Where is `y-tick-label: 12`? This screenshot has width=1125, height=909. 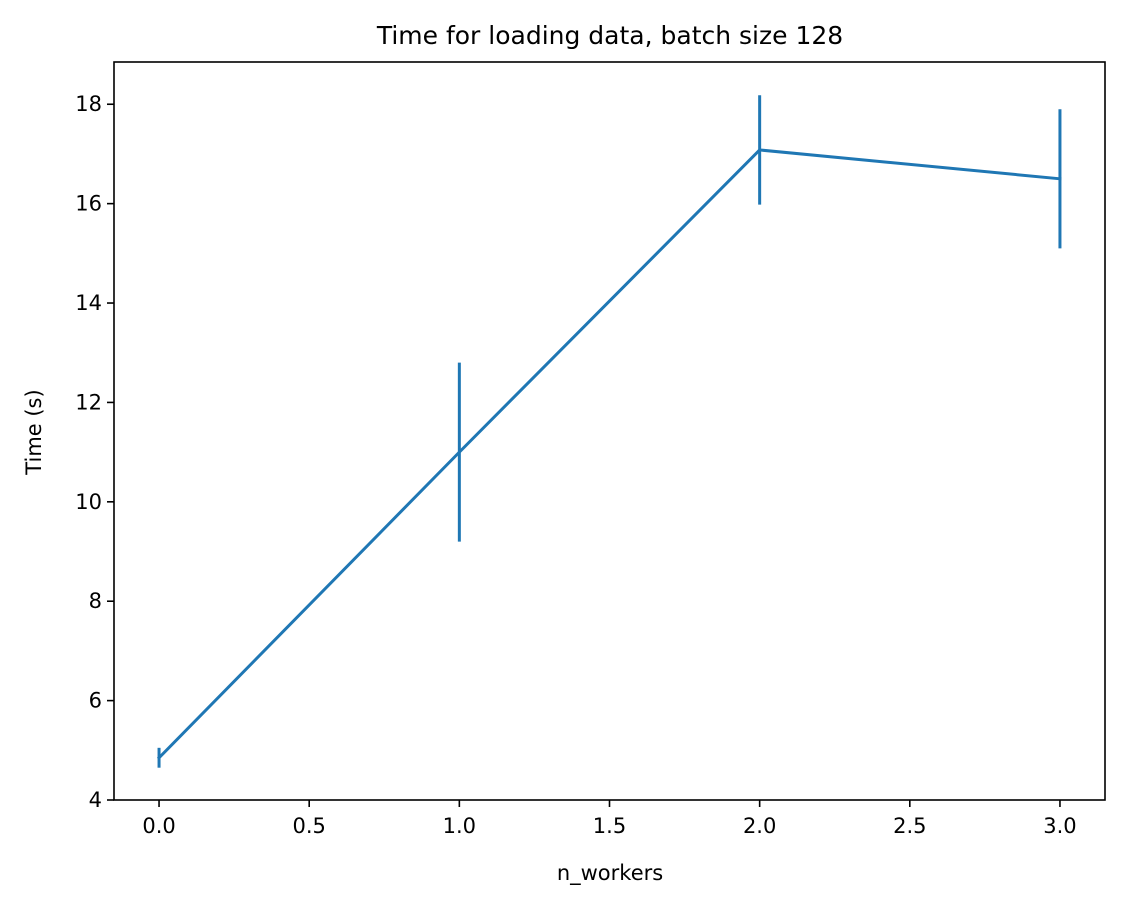 y-tick-label: 12 is located at coordinates (88, 402).